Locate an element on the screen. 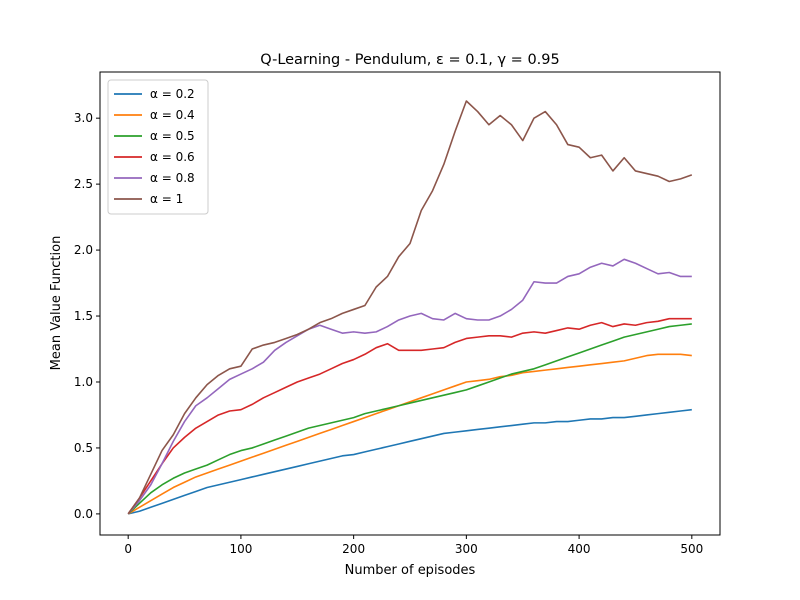 The width and height of the screenshot is (800, 600). y-tick-label: 1.0 is located at coordinates (83, 382).